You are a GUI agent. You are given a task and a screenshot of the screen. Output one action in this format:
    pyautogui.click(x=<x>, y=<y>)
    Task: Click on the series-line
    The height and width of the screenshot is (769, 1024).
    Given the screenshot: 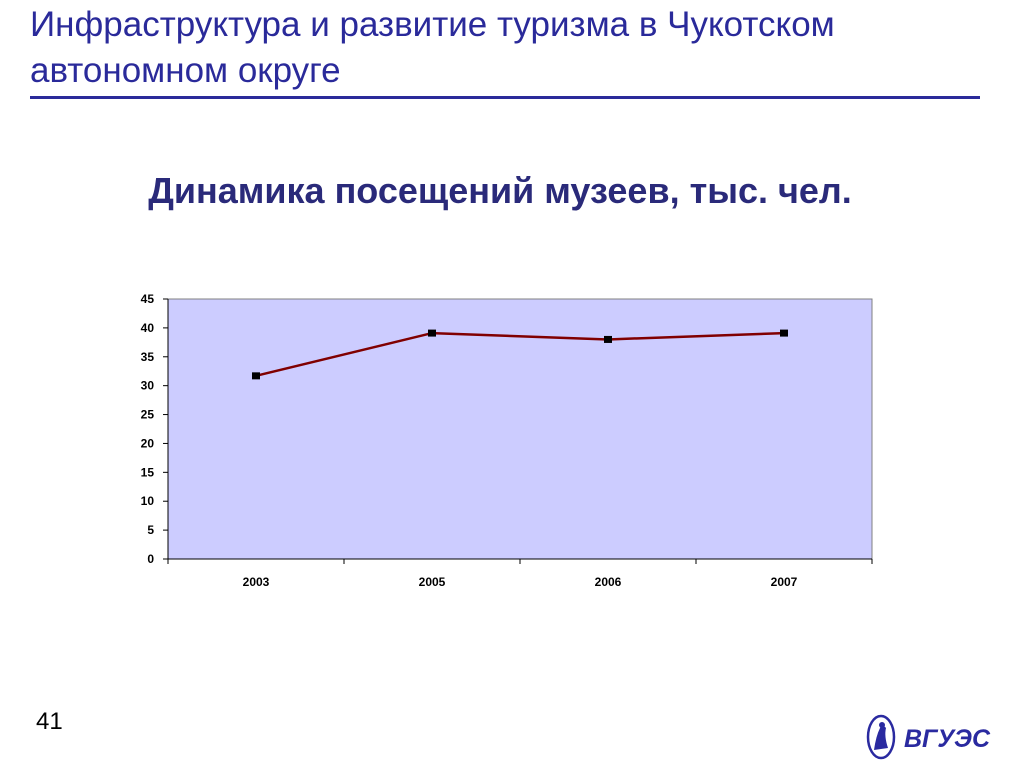 What is the action you would take?
    pyautogui.click(x=520, y=354)
    